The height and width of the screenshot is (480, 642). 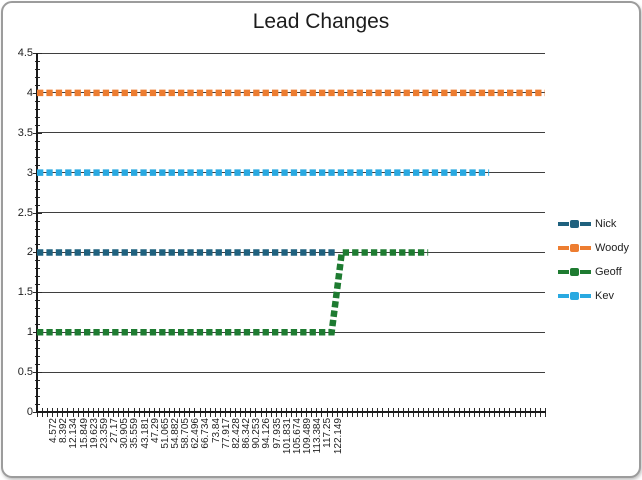 I want to click on x-tick-label: 117.25, so click(x=328, y=433).